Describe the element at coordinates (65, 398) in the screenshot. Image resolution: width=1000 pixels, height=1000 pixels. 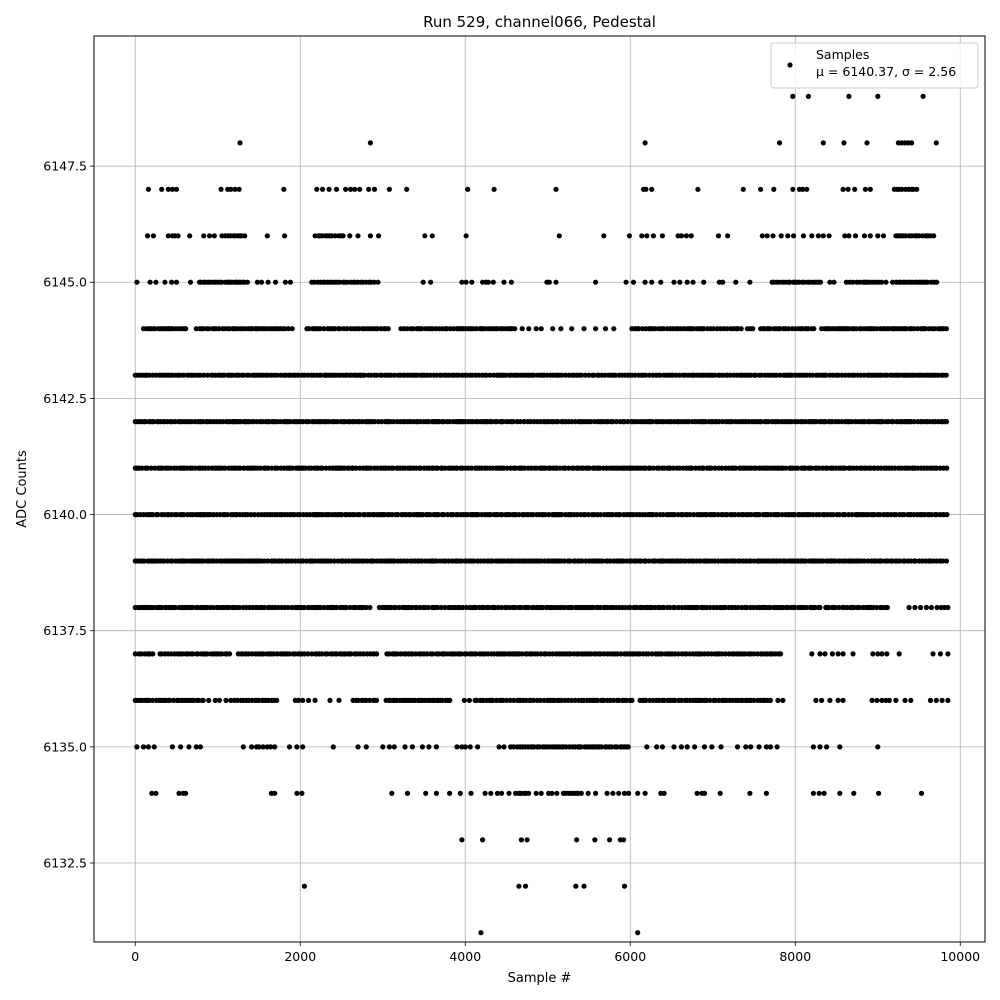
I see `y-tick-label: 6142.5` at that location.